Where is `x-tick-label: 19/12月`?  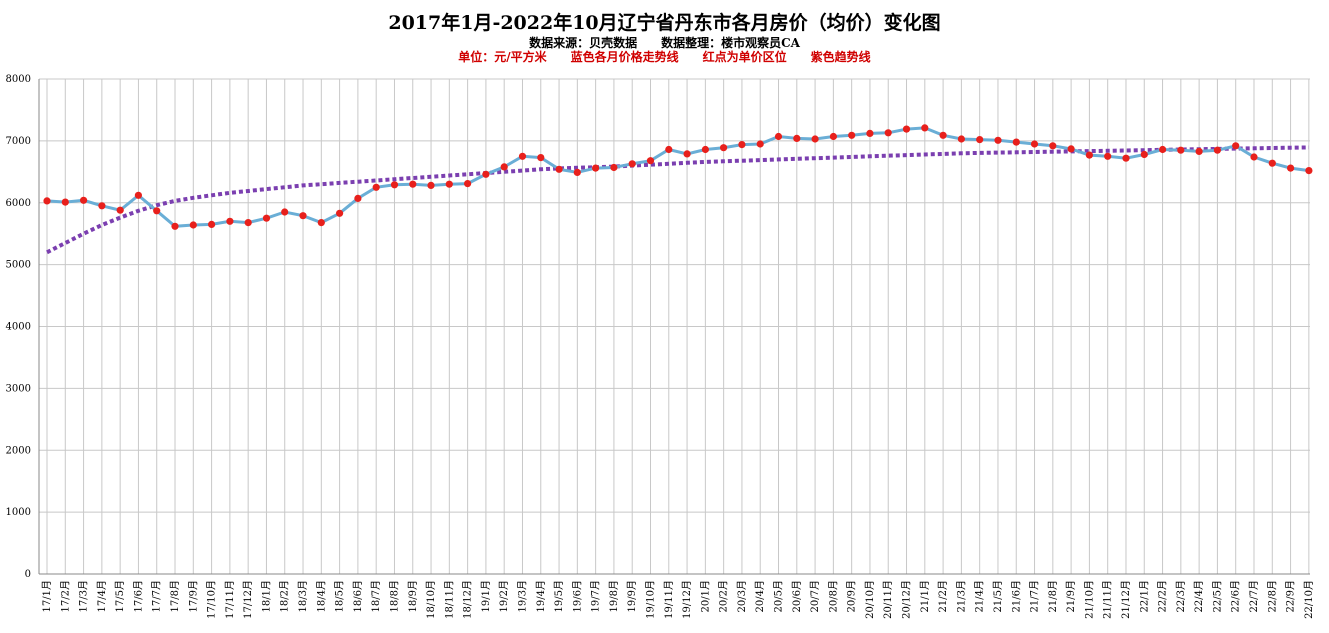 x-tick-label: 19/12月 is located at coordinates (687, 599).